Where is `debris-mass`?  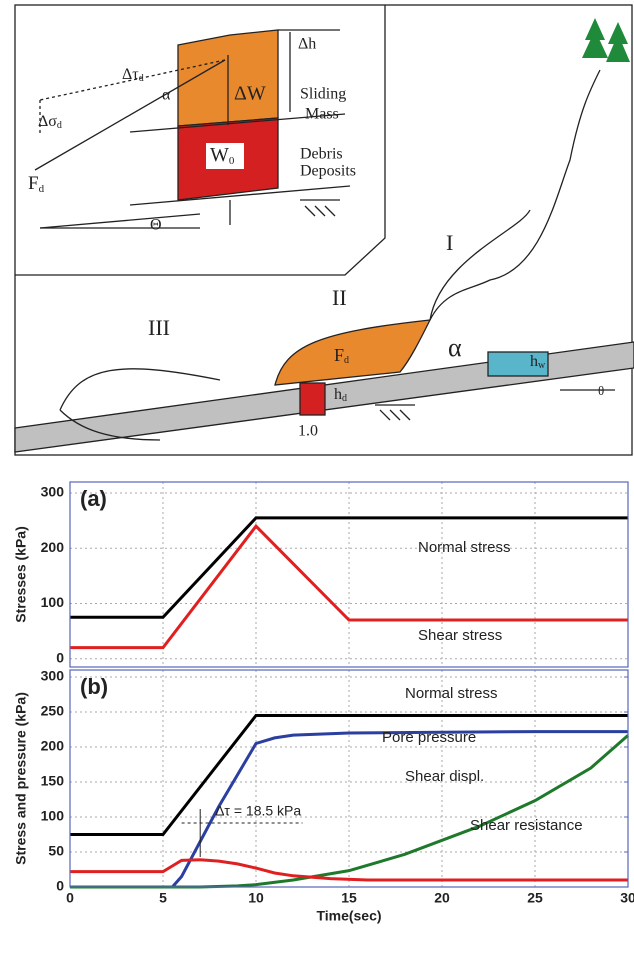
debris-mass is located at coordinates (353, 352).